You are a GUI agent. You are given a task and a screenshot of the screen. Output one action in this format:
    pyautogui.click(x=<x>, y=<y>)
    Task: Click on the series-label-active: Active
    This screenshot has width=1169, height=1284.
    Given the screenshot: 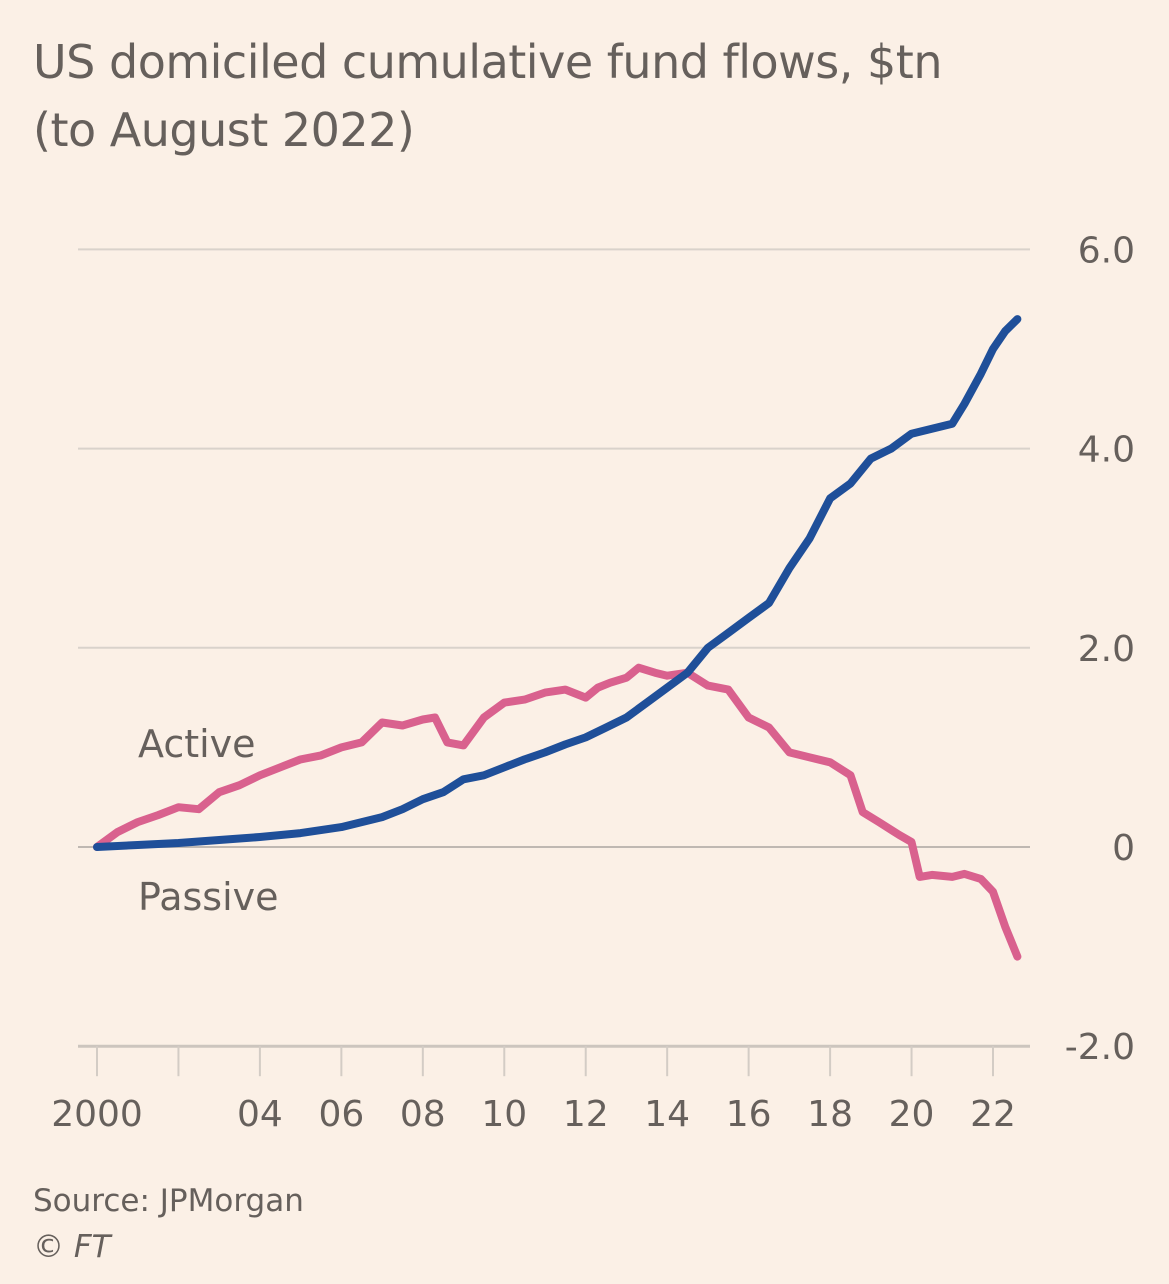 What is the action you would take?
    pyautogui.click(x=197, y=744)
    